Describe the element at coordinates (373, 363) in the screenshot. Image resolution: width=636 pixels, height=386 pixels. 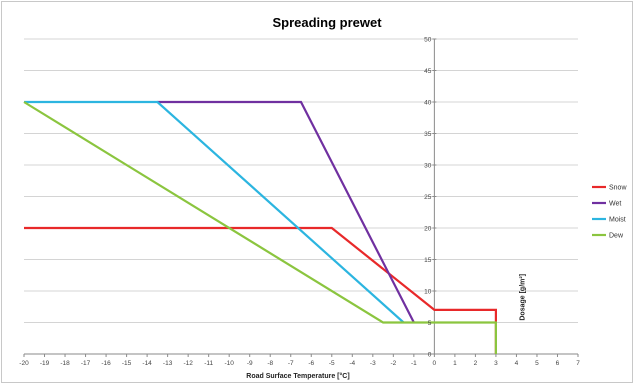
I see `x-tick-label: -3` at that location.